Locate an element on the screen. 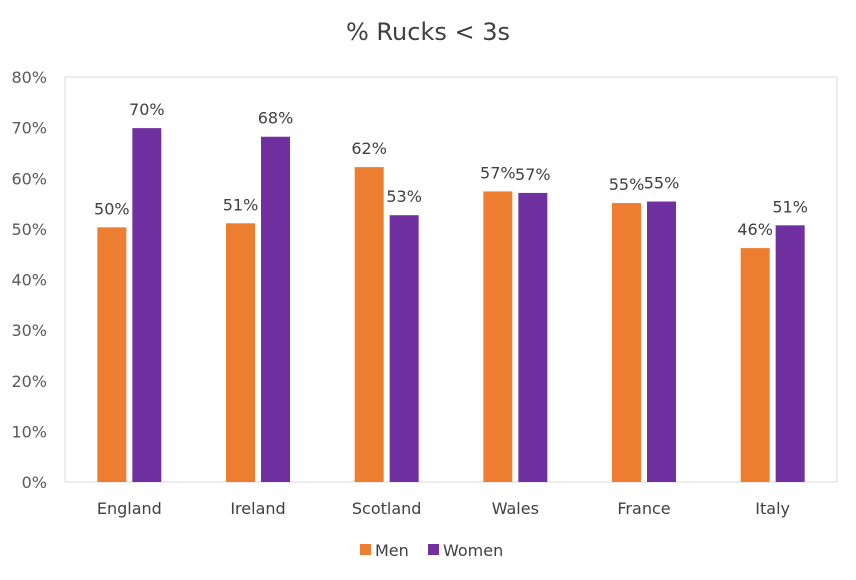 The width and height of the screenshot is (856, 580). y-tick-label: 0% is located at coordinates (34, 482).